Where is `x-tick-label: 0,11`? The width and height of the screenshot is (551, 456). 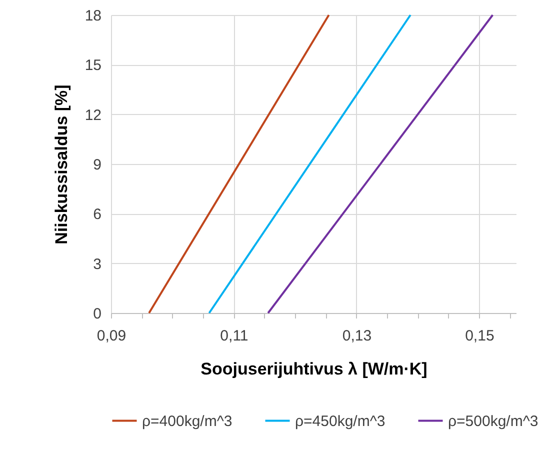 x-tick-label: 0,11 is located at coordinates (234, 336).